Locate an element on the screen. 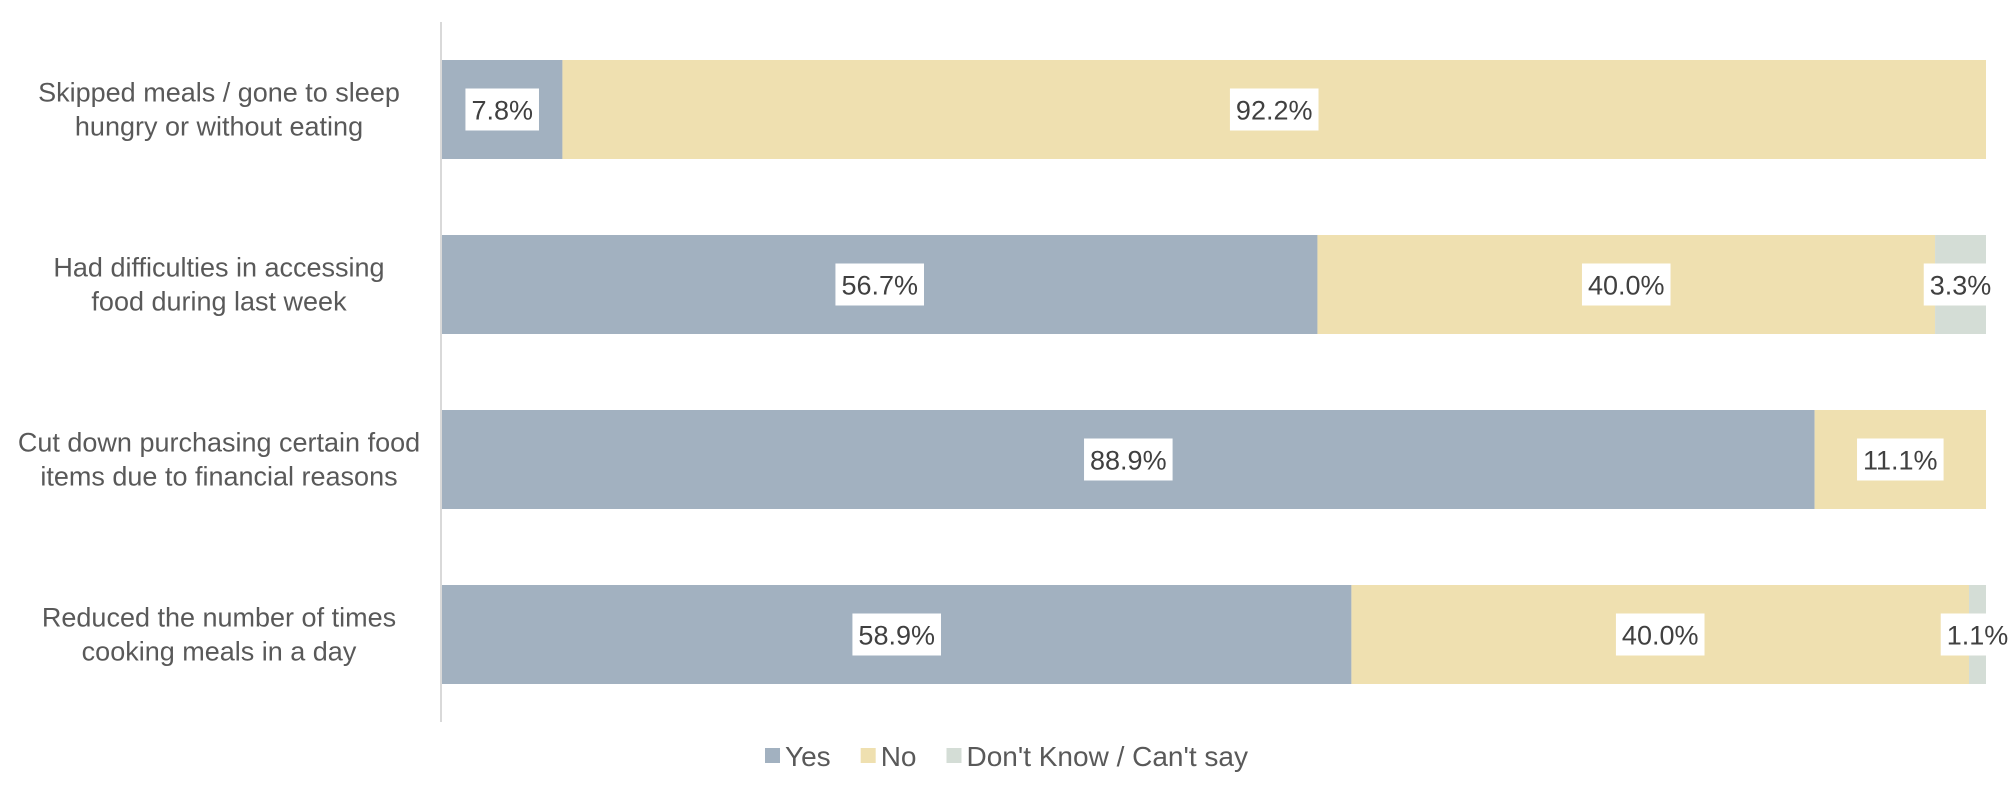 The image size is (2008, 802). category-label-line: cooking meals in a day is located at coordinates (219, 652).